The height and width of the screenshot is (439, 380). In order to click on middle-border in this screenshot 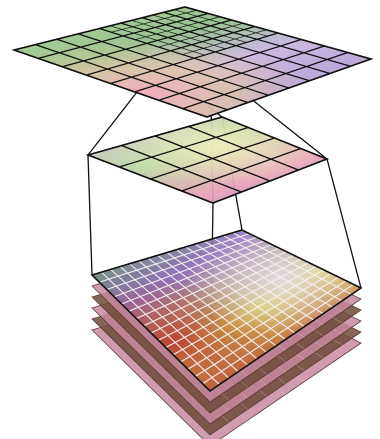, I will do `click(207, 160)`.